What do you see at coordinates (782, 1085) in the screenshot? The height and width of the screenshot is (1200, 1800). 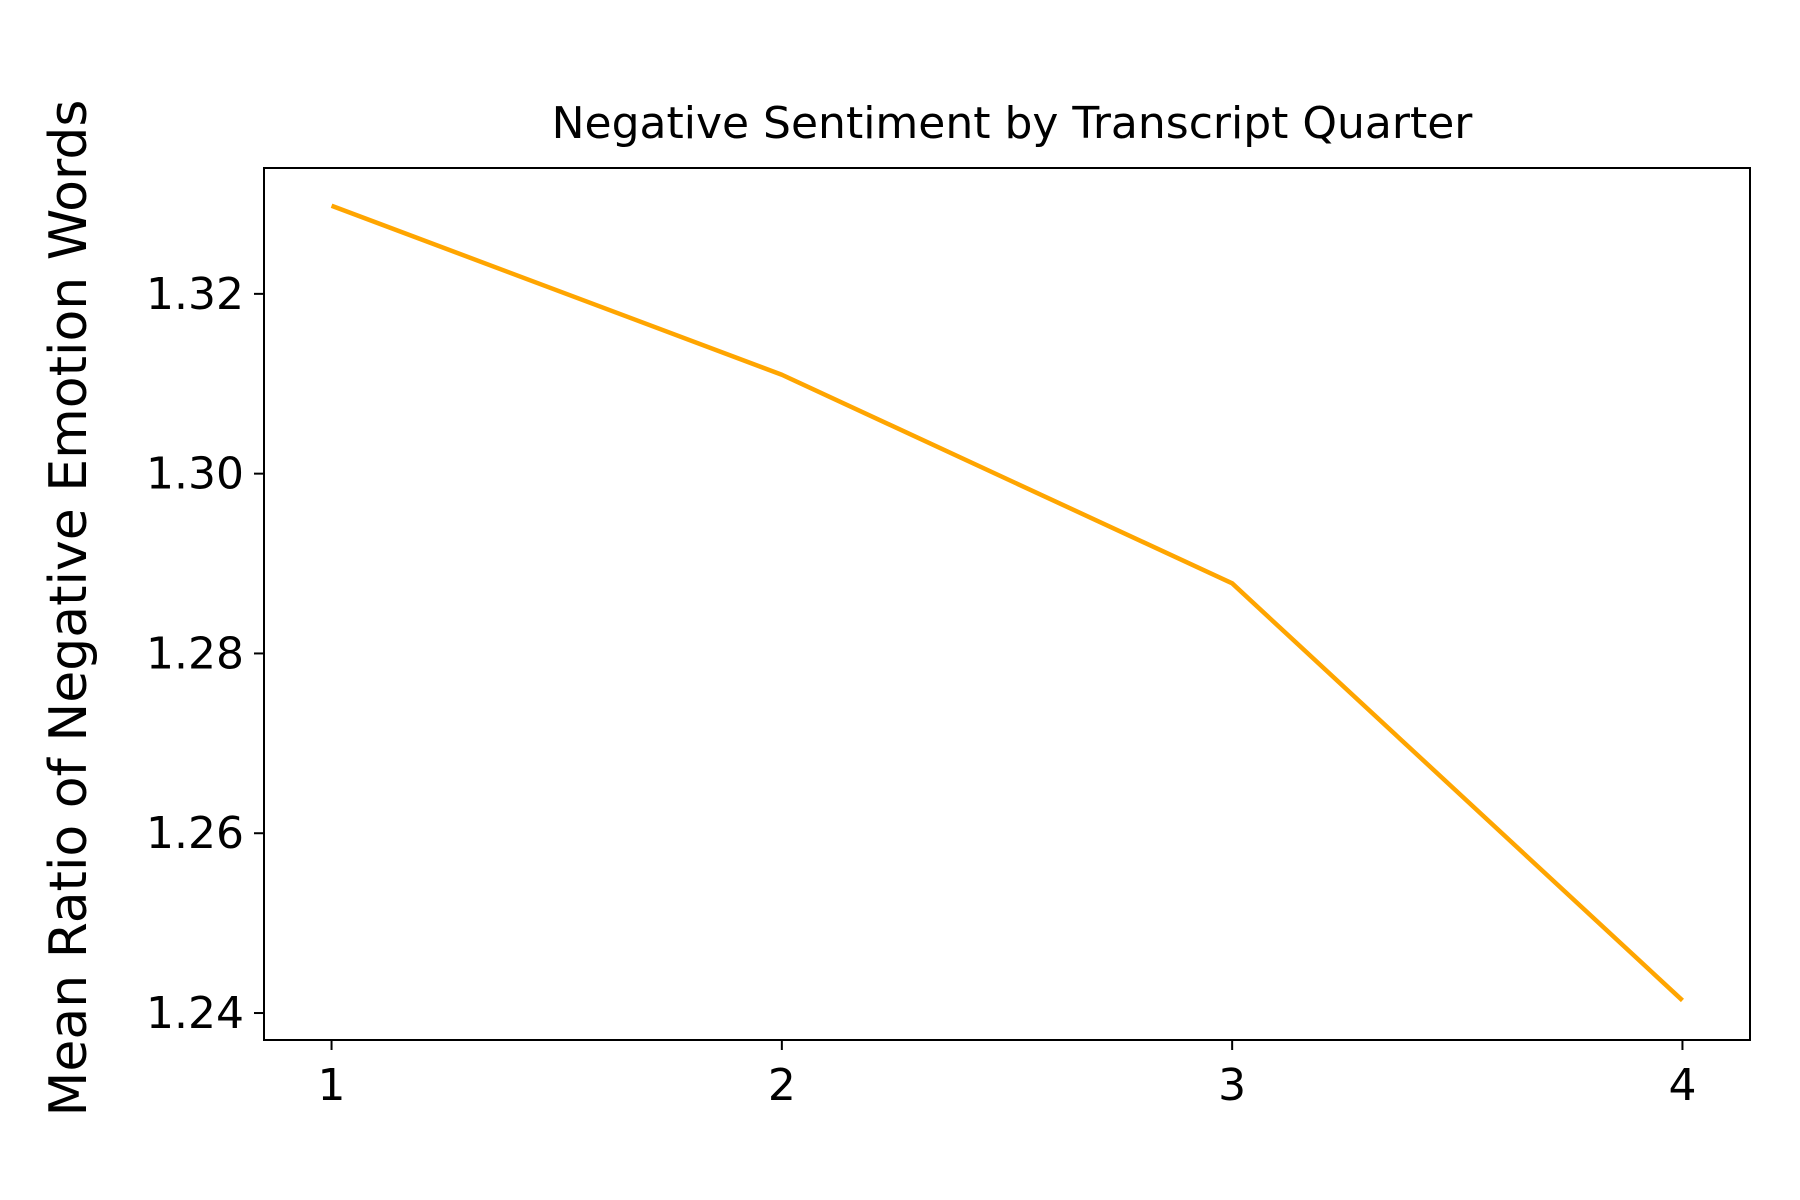 I see `x-tick-label: 2` at bounding box center [782, 1085].